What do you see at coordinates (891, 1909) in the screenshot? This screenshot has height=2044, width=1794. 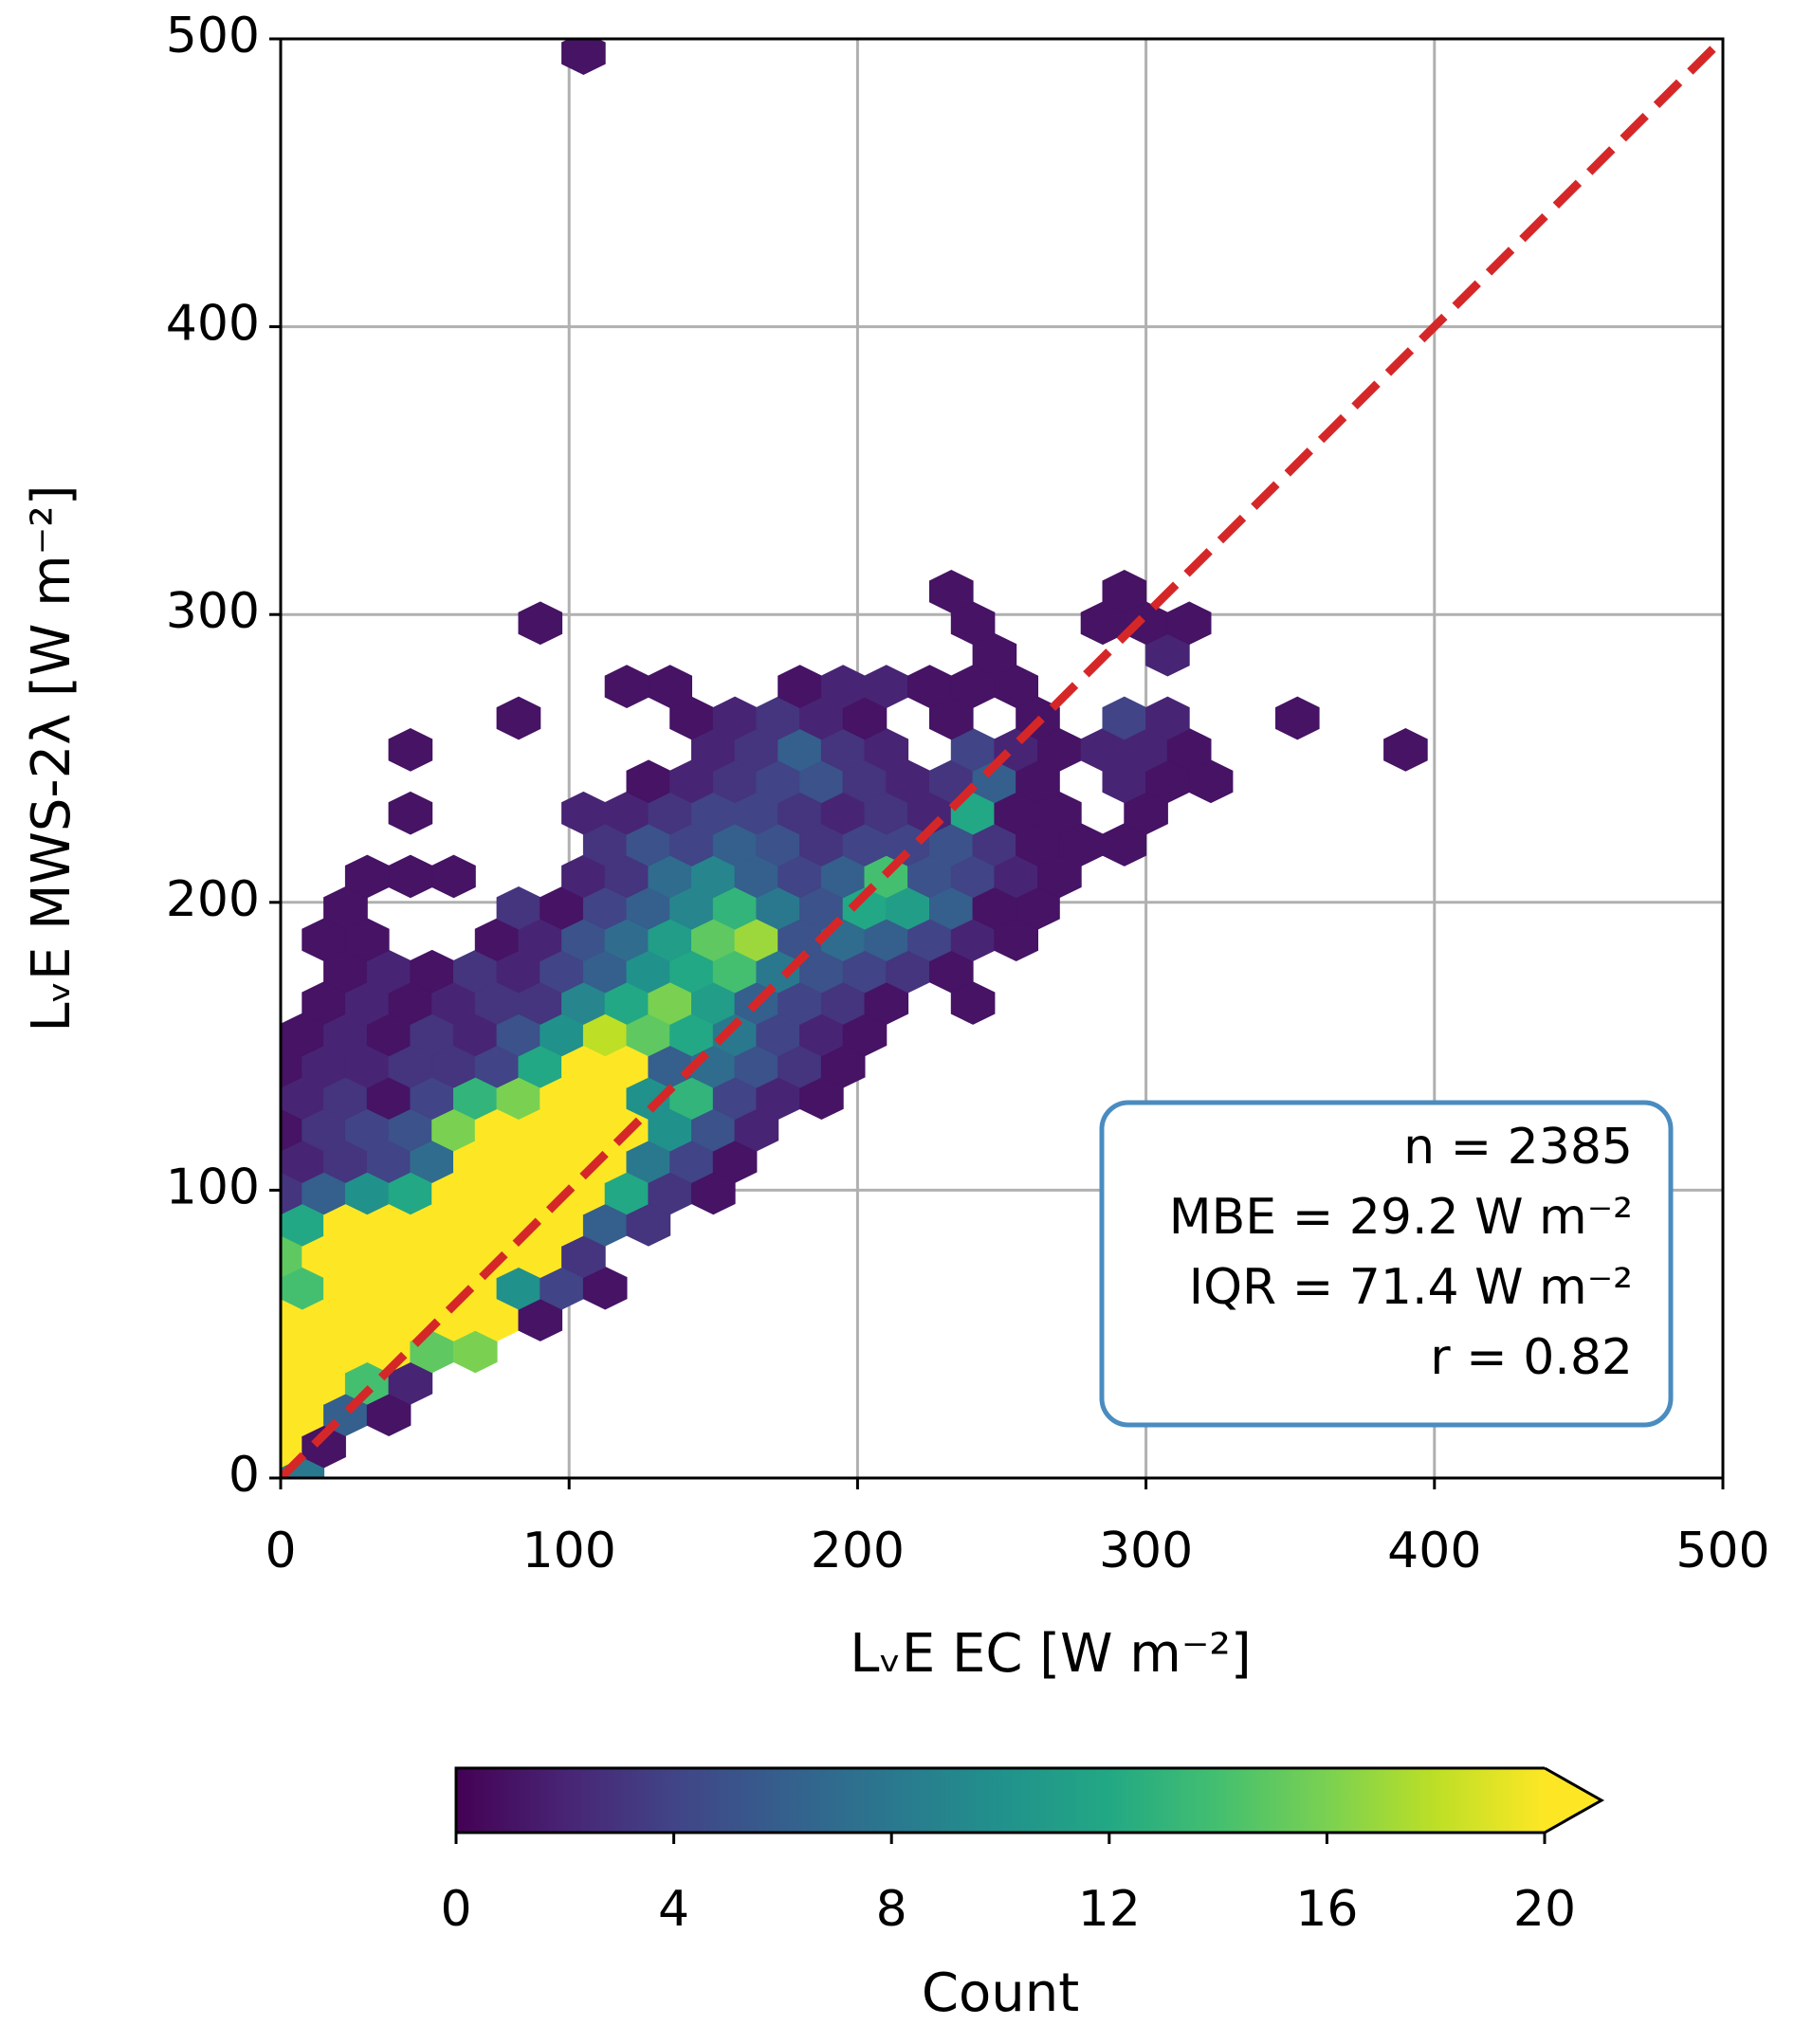 I see `colorbar-tick-label: 8` at bounding box center [891, 1909].